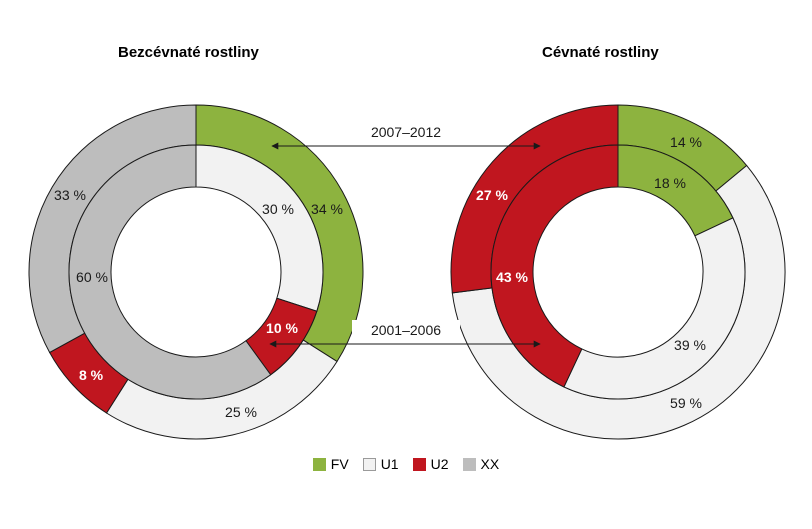  I want to click on legend-label-u1: U1, so click(389, 464).